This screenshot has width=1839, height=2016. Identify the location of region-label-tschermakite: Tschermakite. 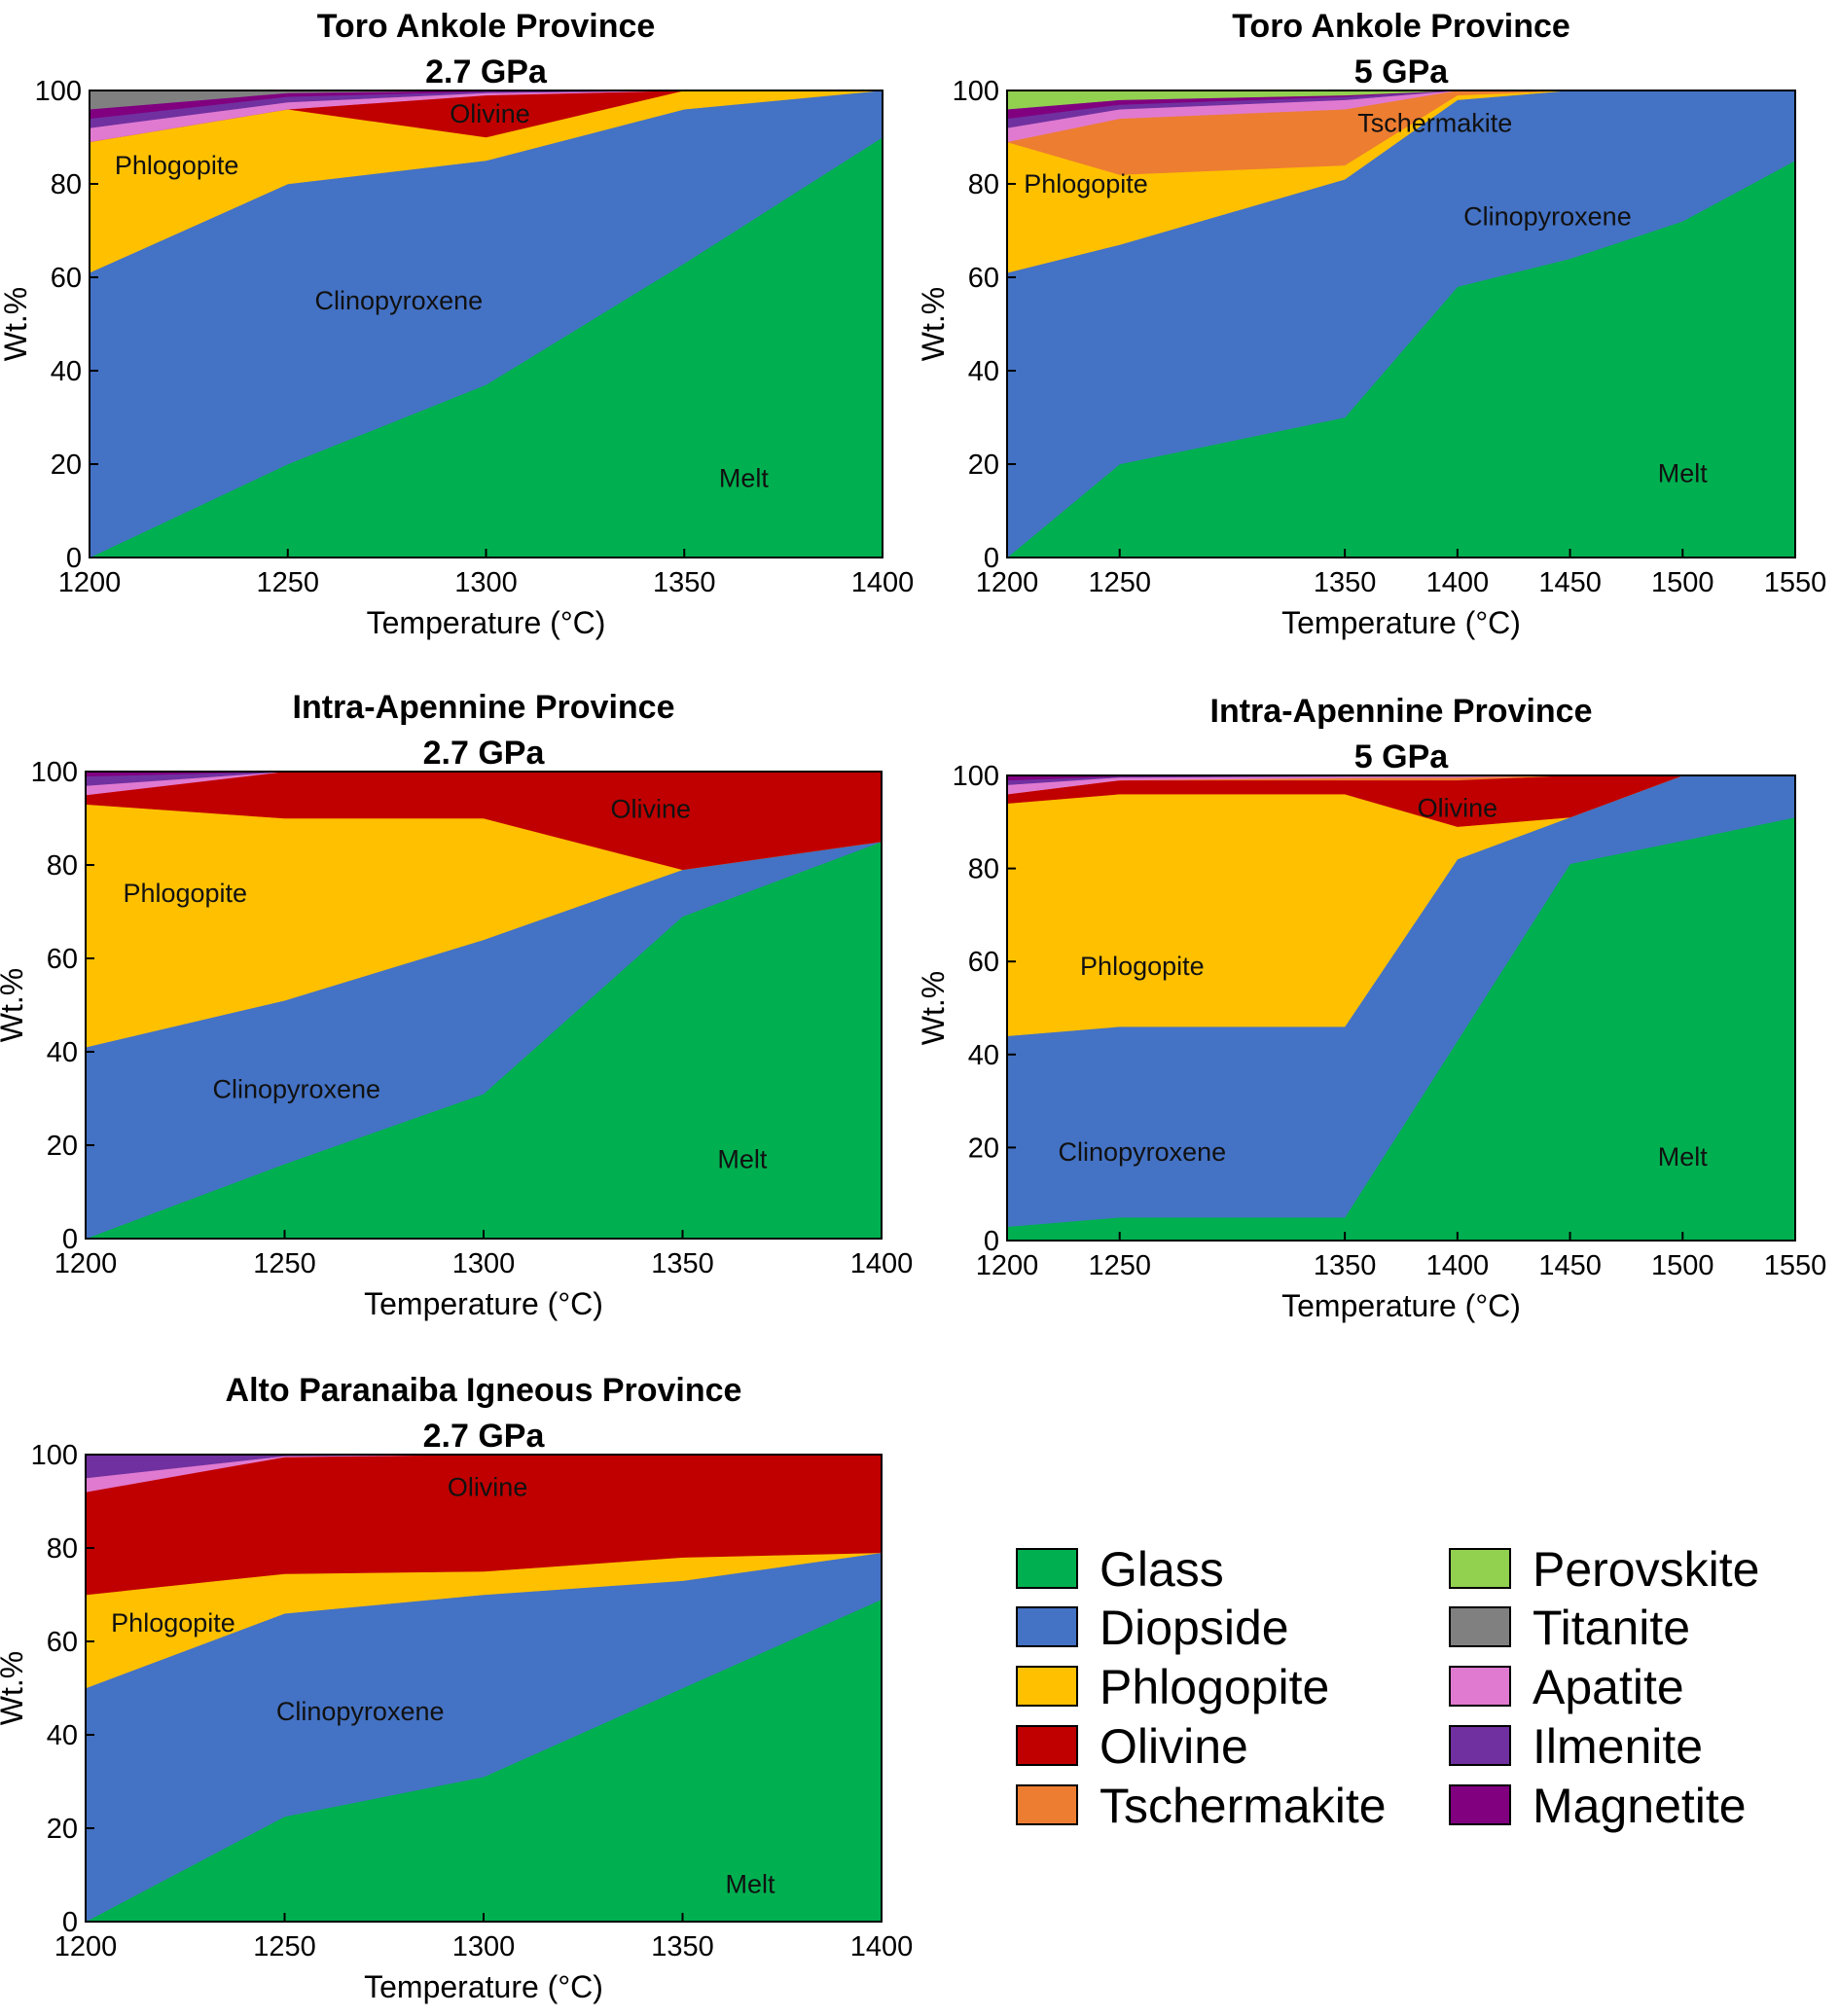
(1434, 123).